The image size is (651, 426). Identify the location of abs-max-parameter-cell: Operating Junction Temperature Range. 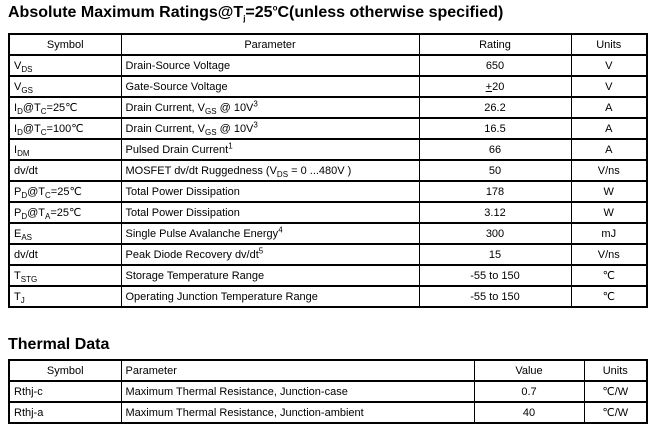
(270, 296).